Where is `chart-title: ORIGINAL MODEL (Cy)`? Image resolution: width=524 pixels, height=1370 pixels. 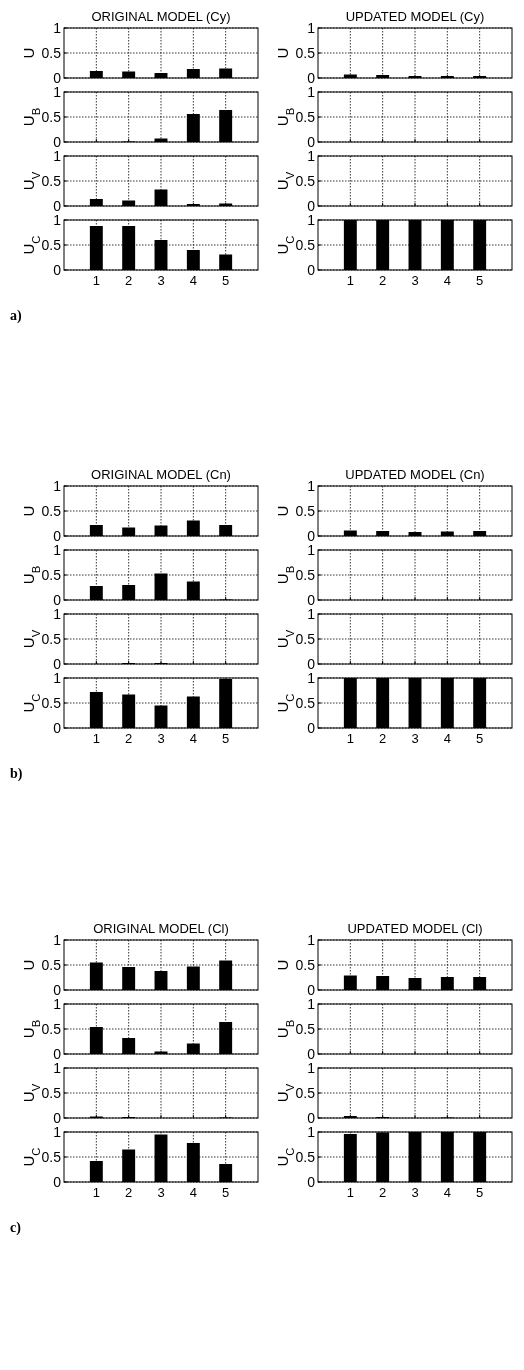 chart-title: ORIGINAL MODEL (Cy) is located at coordinates (161, 16).